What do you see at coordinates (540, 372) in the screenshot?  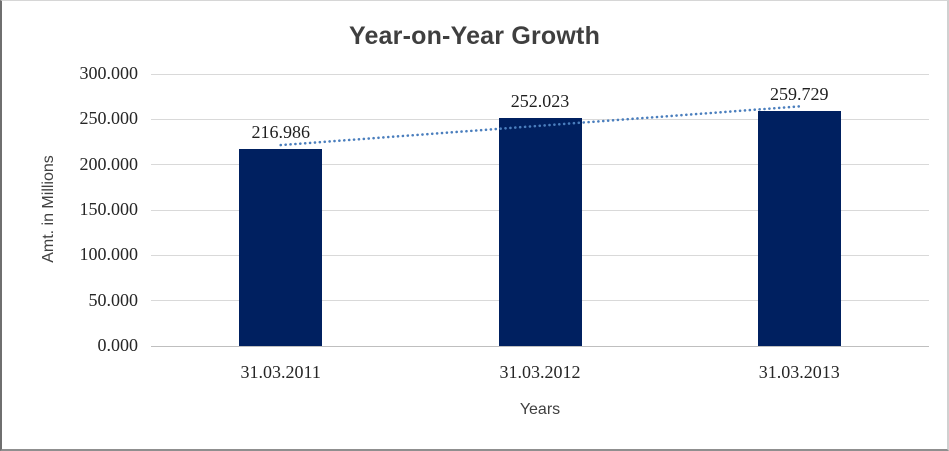 I see `x-tick-label: 31.03.2012` at bounding box center [540, 372].